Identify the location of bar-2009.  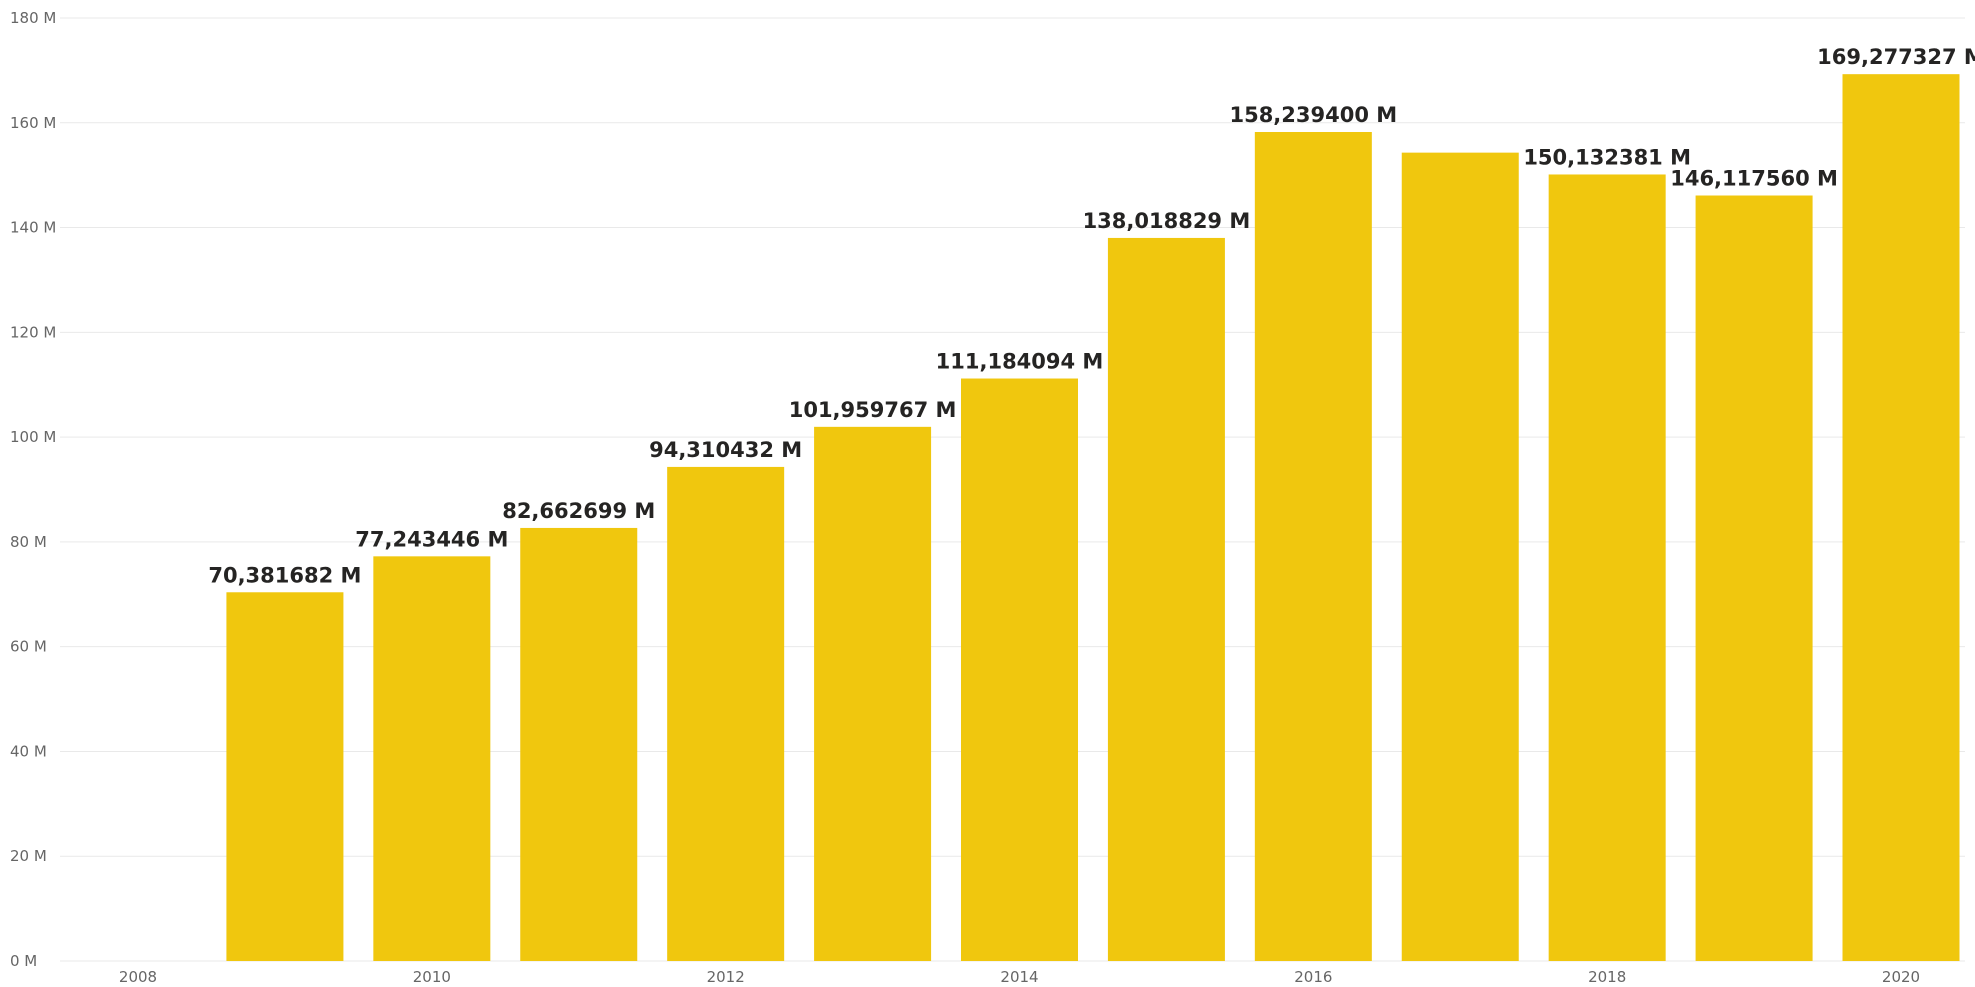
(285, 776).